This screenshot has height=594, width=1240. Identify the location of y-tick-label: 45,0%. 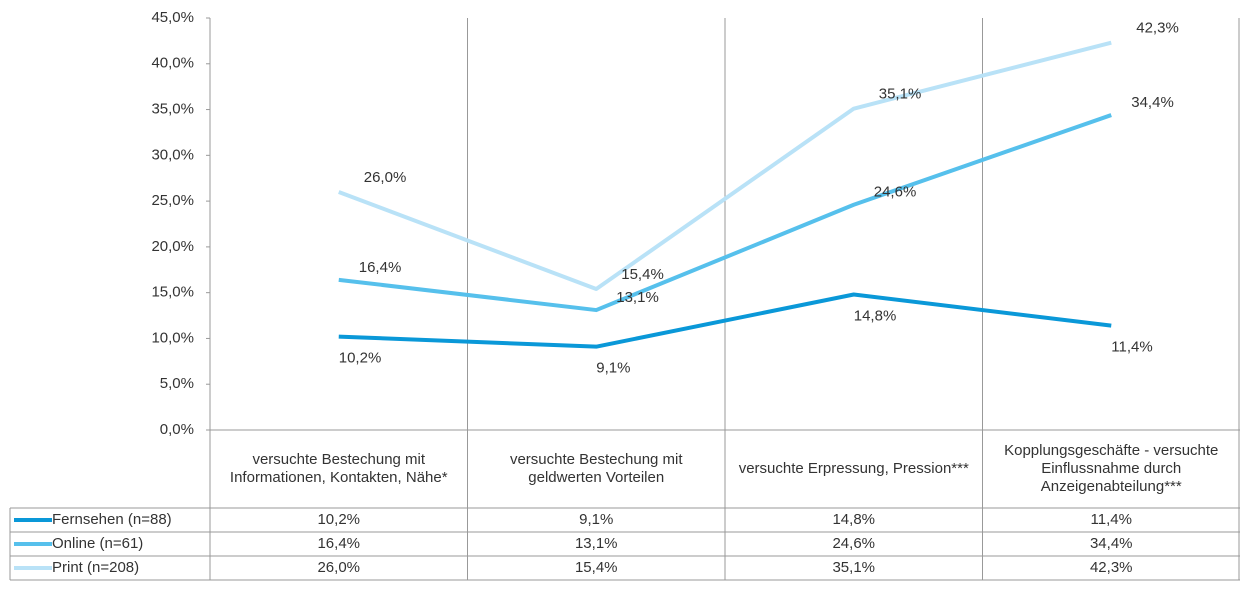
(172, 17).